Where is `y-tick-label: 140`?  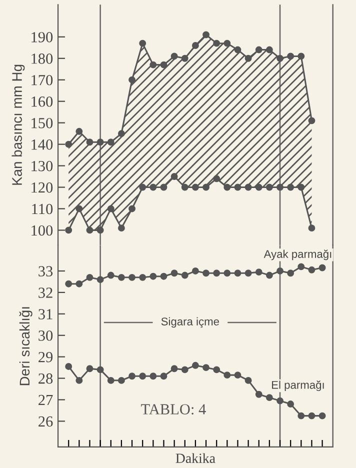
y-tick-label: 140 is located at coordinates (42, 144).